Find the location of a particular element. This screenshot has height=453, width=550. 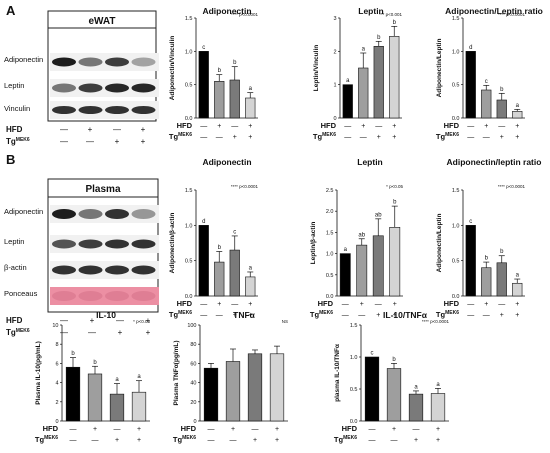

y-axis-label: Adiponectin/Vinculin is located at coordinates (172, 68).